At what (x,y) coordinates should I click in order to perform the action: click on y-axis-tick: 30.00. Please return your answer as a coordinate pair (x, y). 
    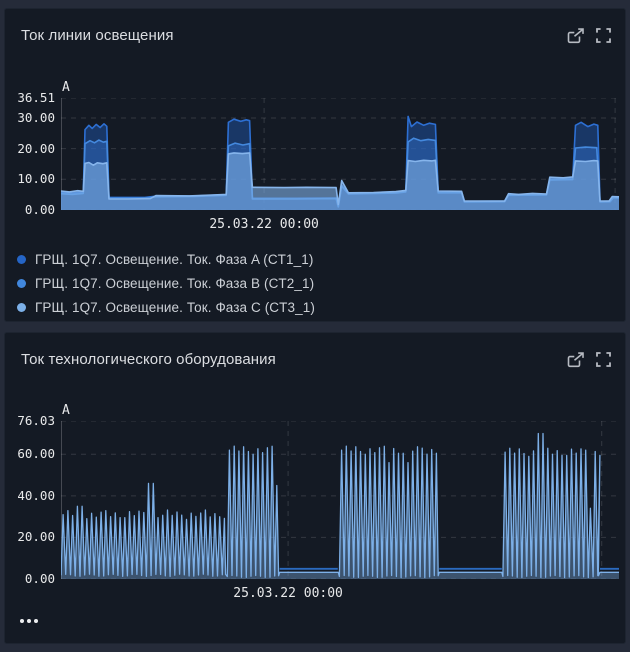
    Looking at the image, I should click on (36, 117).